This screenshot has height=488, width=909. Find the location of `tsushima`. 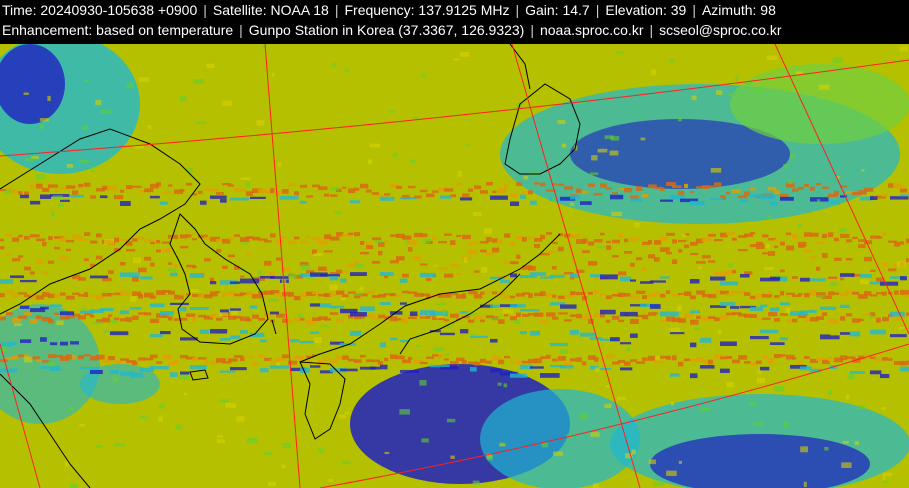

tsushima is located at coordinates (274, 327).